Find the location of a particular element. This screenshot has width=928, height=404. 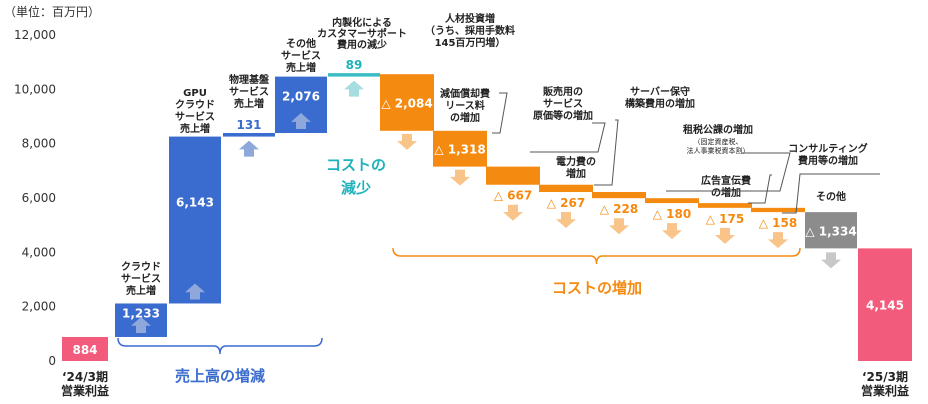

category-label: 原価等の増加 is located at coordinates (563, 115).